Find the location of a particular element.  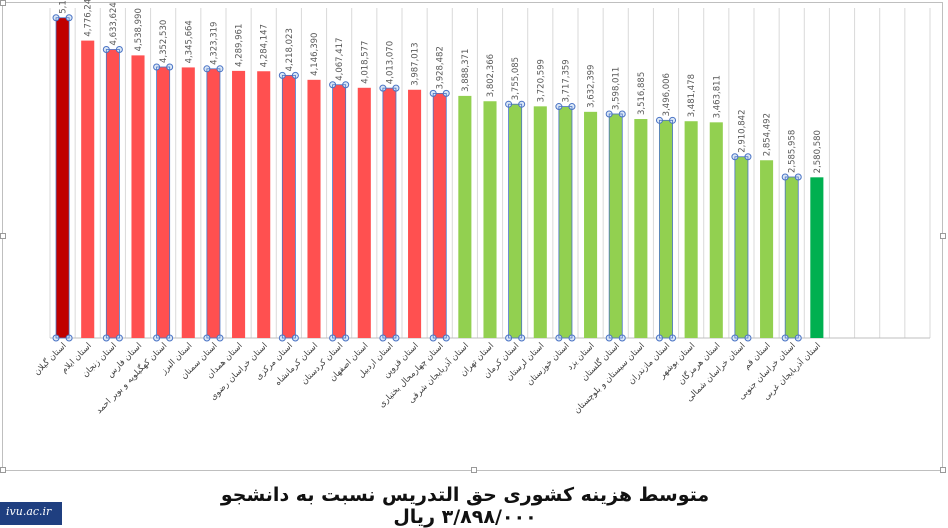

data-label: 4,218,023 is located at coordinates (290, 49).